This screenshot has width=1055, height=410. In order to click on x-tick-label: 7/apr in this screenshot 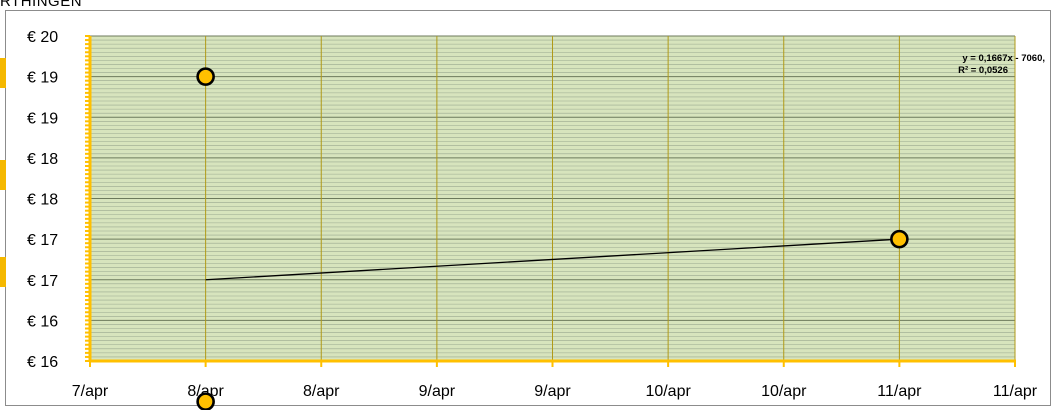, I will do `click(90, 391)`.